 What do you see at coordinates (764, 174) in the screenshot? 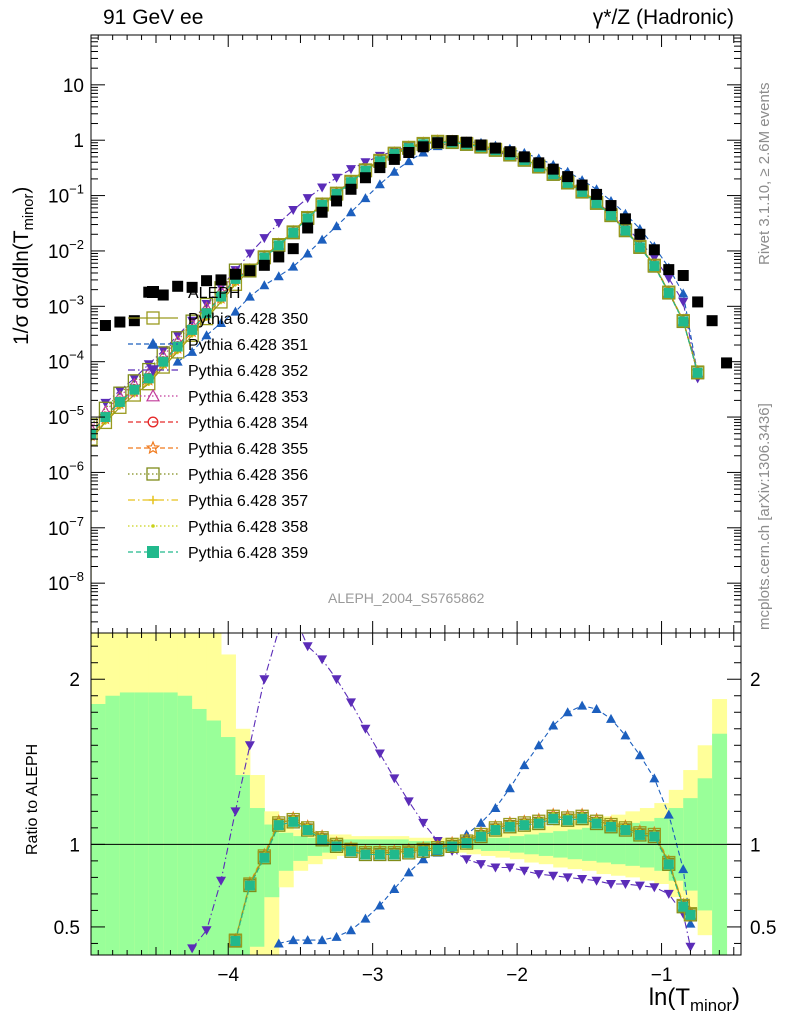
I see `rivet-version-label: Rivet 3.1.10, ≥ 2.6M events` at bounding box center [764, 174].